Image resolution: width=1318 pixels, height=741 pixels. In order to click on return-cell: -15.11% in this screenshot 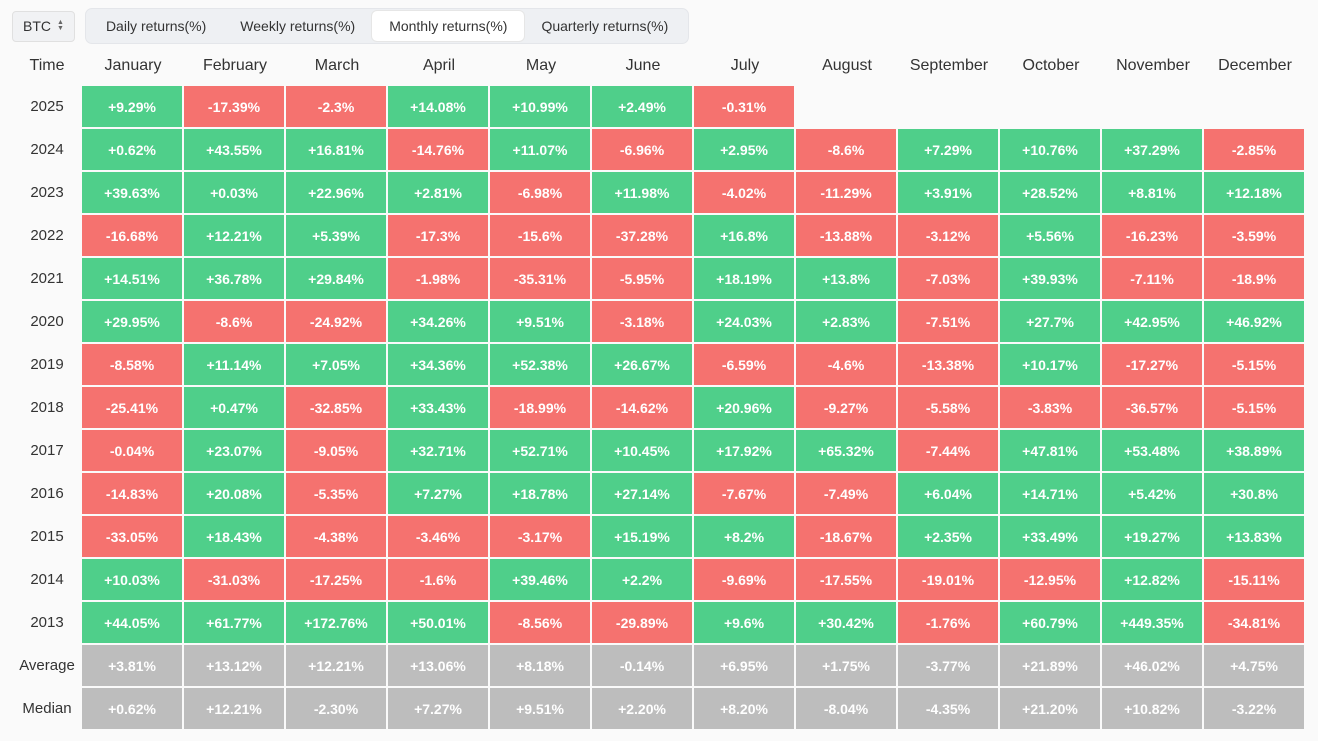, I will do `click(1254, 579)`.